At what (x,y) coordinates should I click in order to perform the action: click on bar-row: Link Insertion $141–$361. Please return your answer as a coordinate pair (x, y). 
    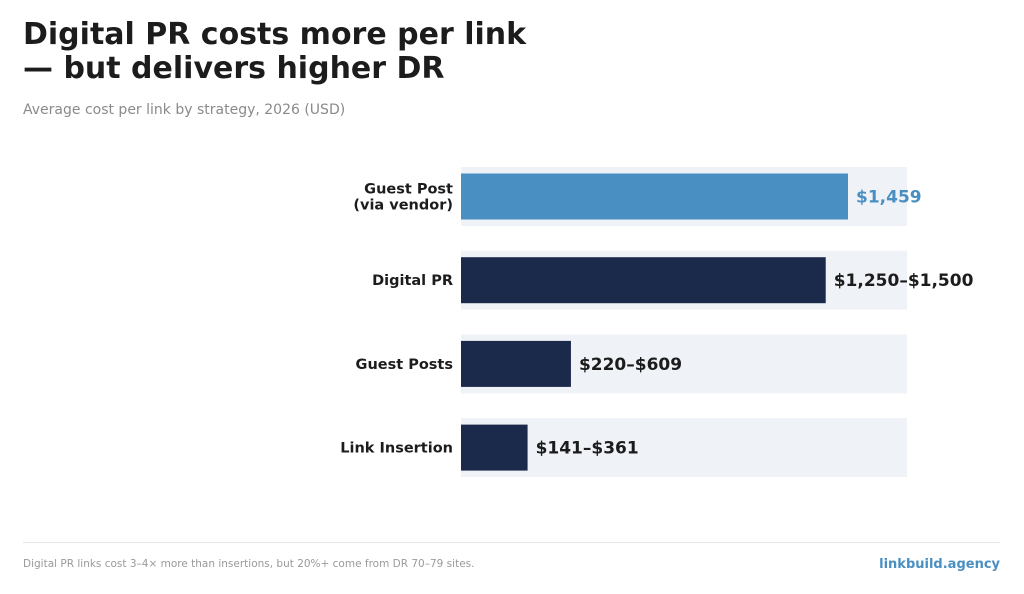
    Looking at the image, I should click on (623, 448).